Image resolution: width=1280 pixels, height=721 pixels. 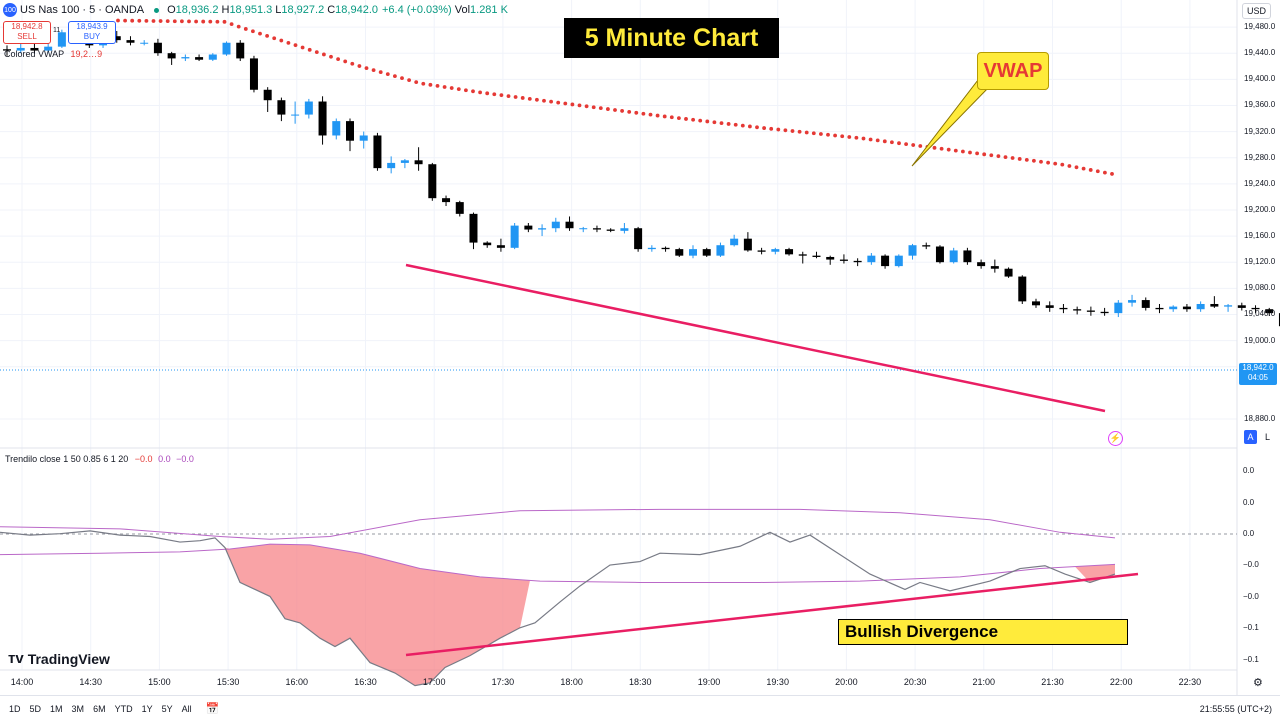 I want to click on range-button: 1Y, so click(x=147, y=708).